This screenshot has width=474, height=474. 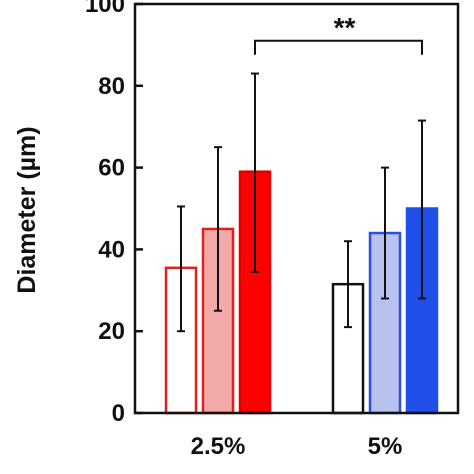 I want to click on y-tick-label-20: 20, so click(x=111, y=331).